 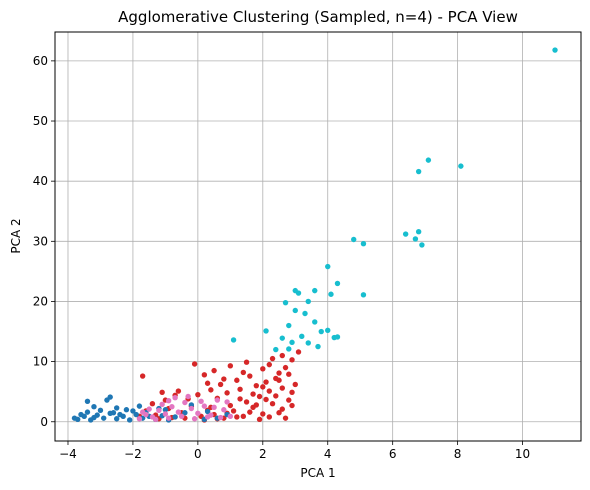 I want to click on x-tick-label: 2, so click(x=263, y=454).